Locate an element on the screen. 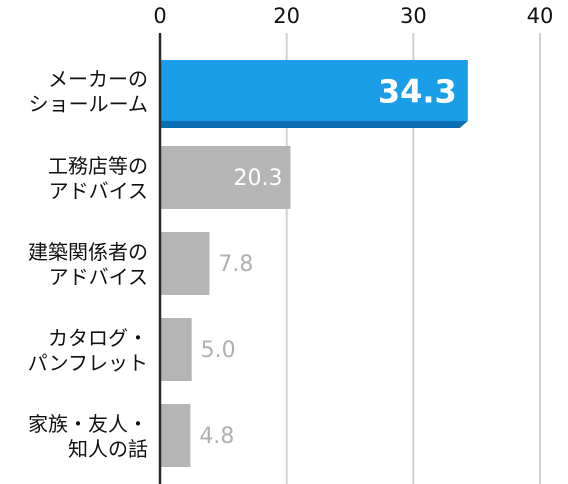 Image resolution: width=568 pixels, height=484 pixels. bar-bevel is located at coordinates (314, 124).